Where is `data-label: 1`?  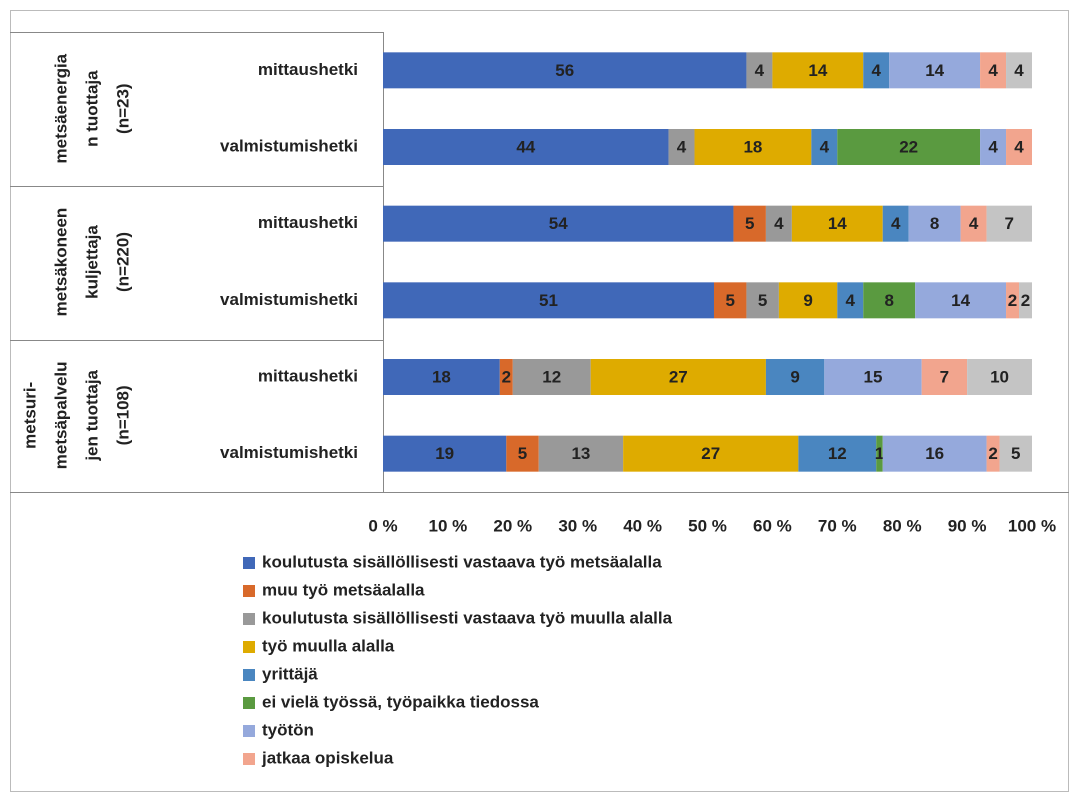
data-label: 1 is located at coordinates (879, 453).